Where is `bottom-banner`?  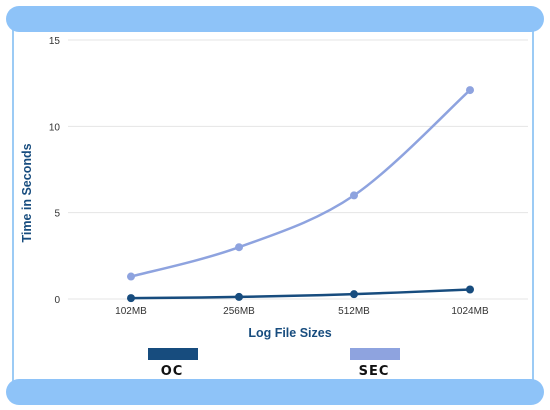 bottom-banner is located at coordinates (275, 392).